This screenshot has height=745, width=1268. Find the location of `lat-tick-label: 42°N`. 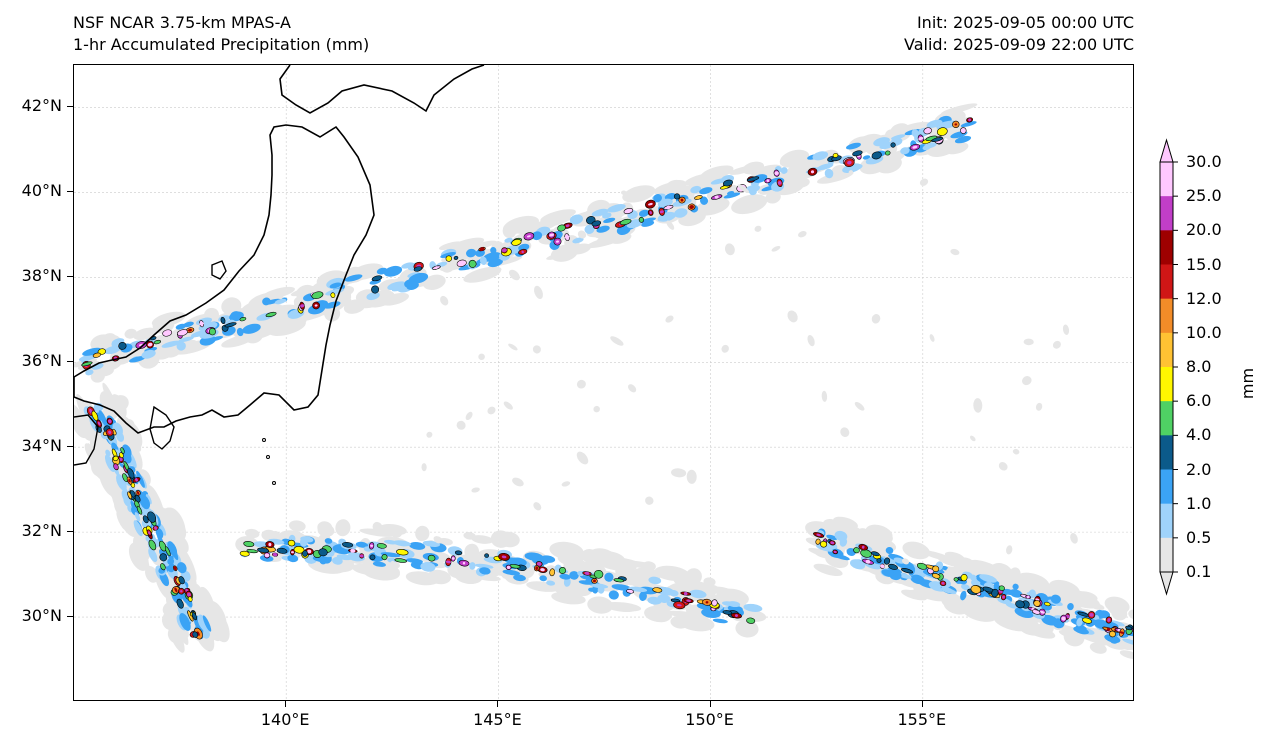

lat-tick-label: 42°N is located at coordinates (41, 106).